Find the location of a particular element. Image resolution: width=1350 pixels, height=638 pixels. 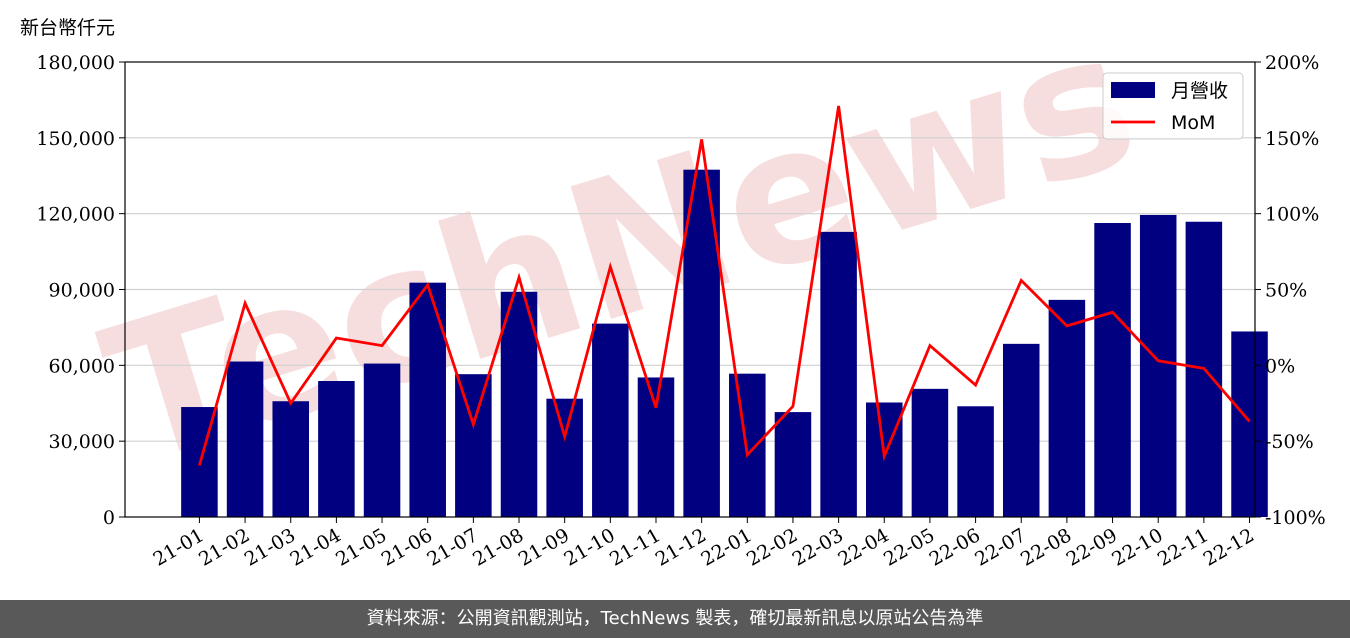

left-tick-label: 60,000 is located at coordinates (82, 366).